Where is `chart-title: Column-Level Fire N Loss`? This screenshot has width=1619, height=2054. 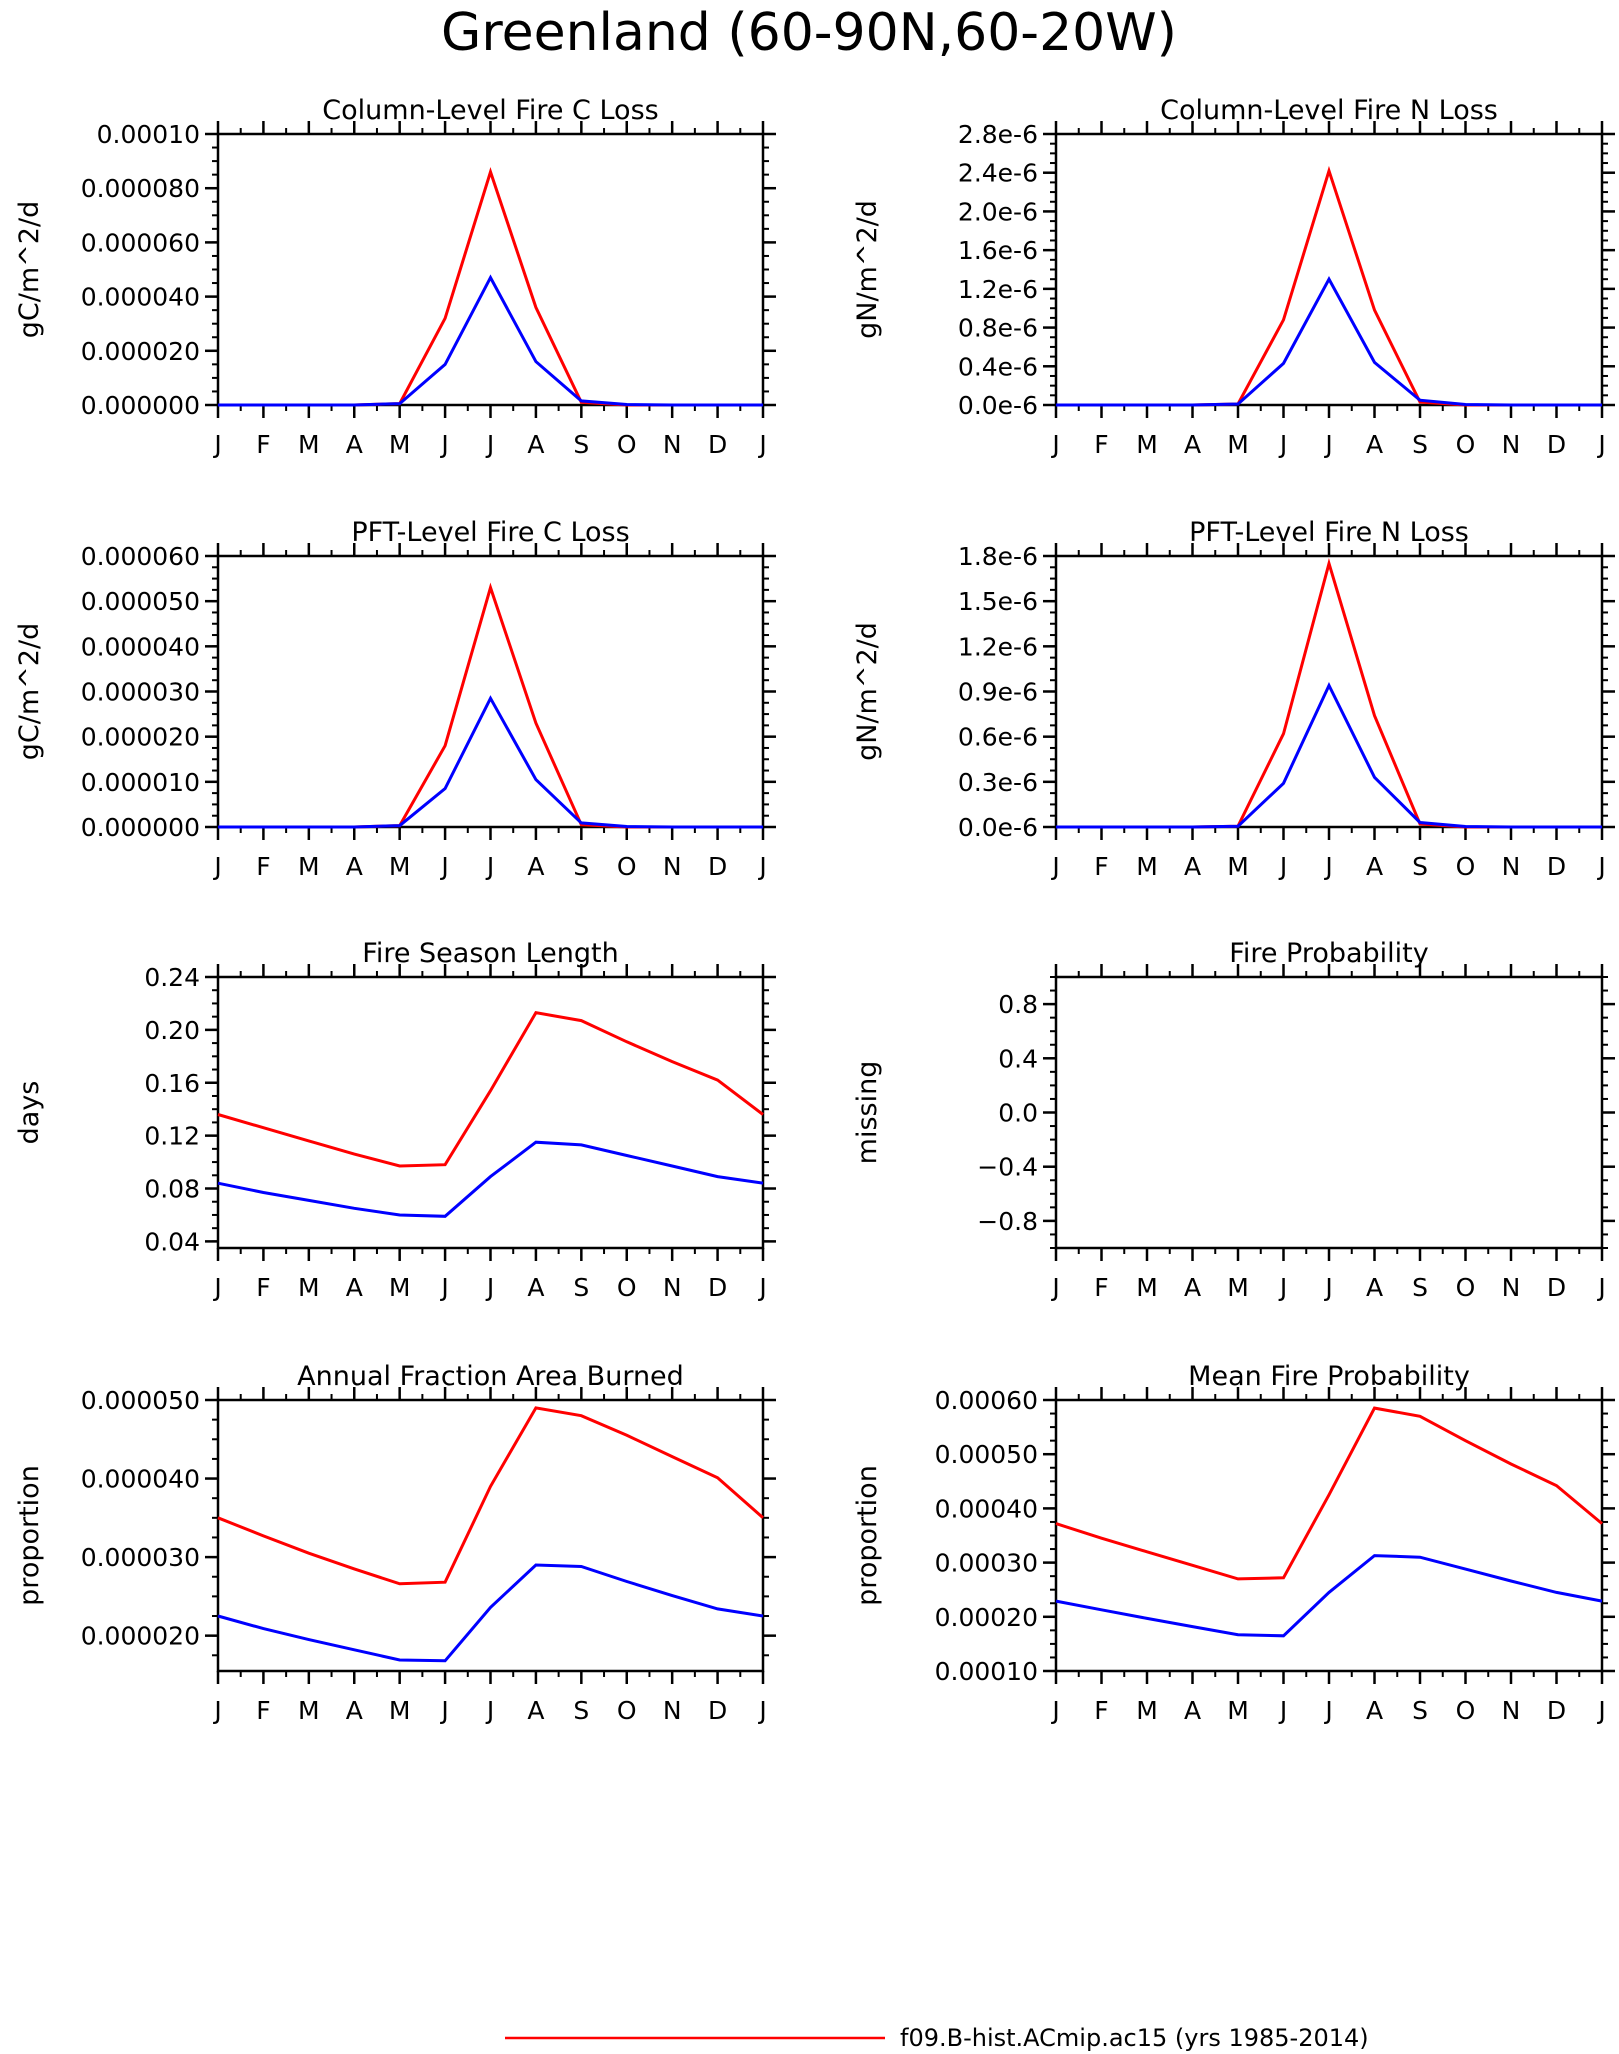
chart-title: Column-Level Fire N Loss is located at coordinates (1329, 110).